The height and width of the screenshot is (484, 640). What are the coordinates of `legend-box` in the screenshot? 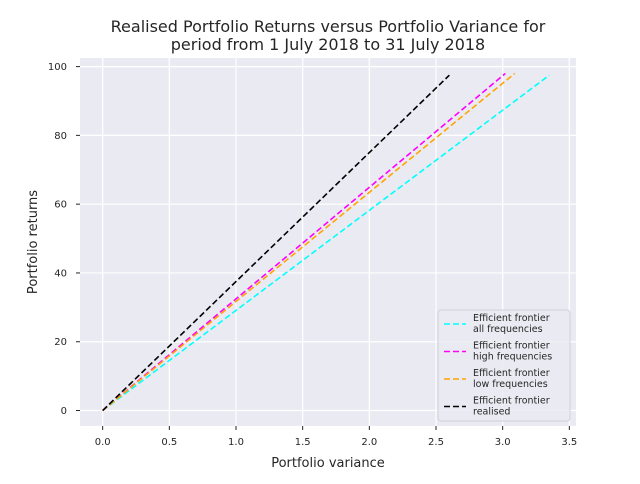 It's located at (504, 365).